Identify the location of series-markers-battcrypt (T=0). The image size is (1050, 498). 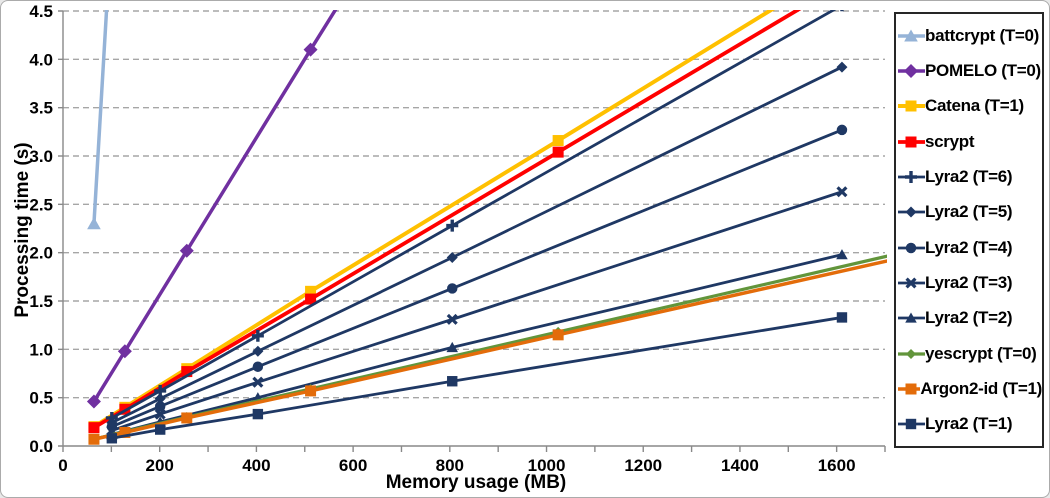
(94, 223).